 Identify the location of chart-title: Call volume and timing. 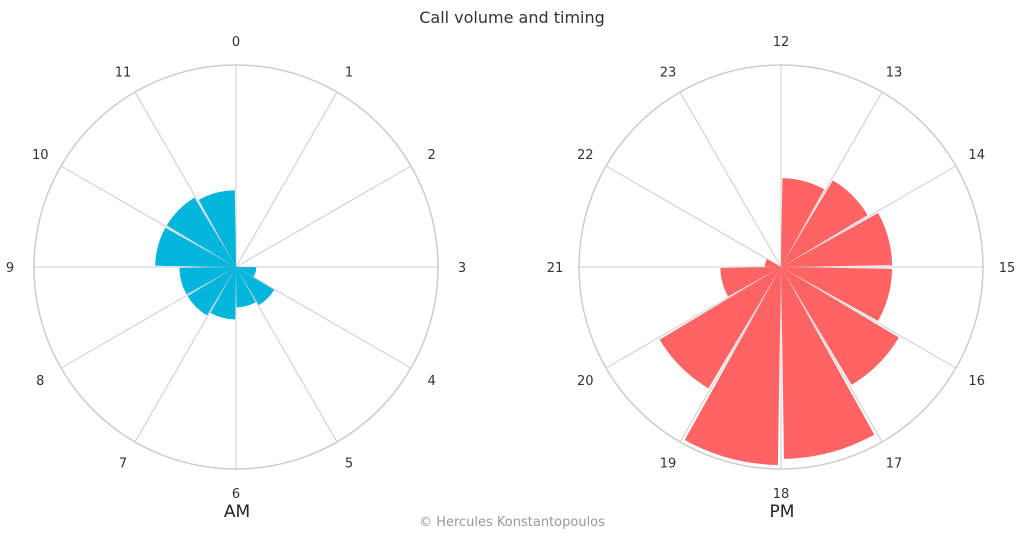
(512, 17).